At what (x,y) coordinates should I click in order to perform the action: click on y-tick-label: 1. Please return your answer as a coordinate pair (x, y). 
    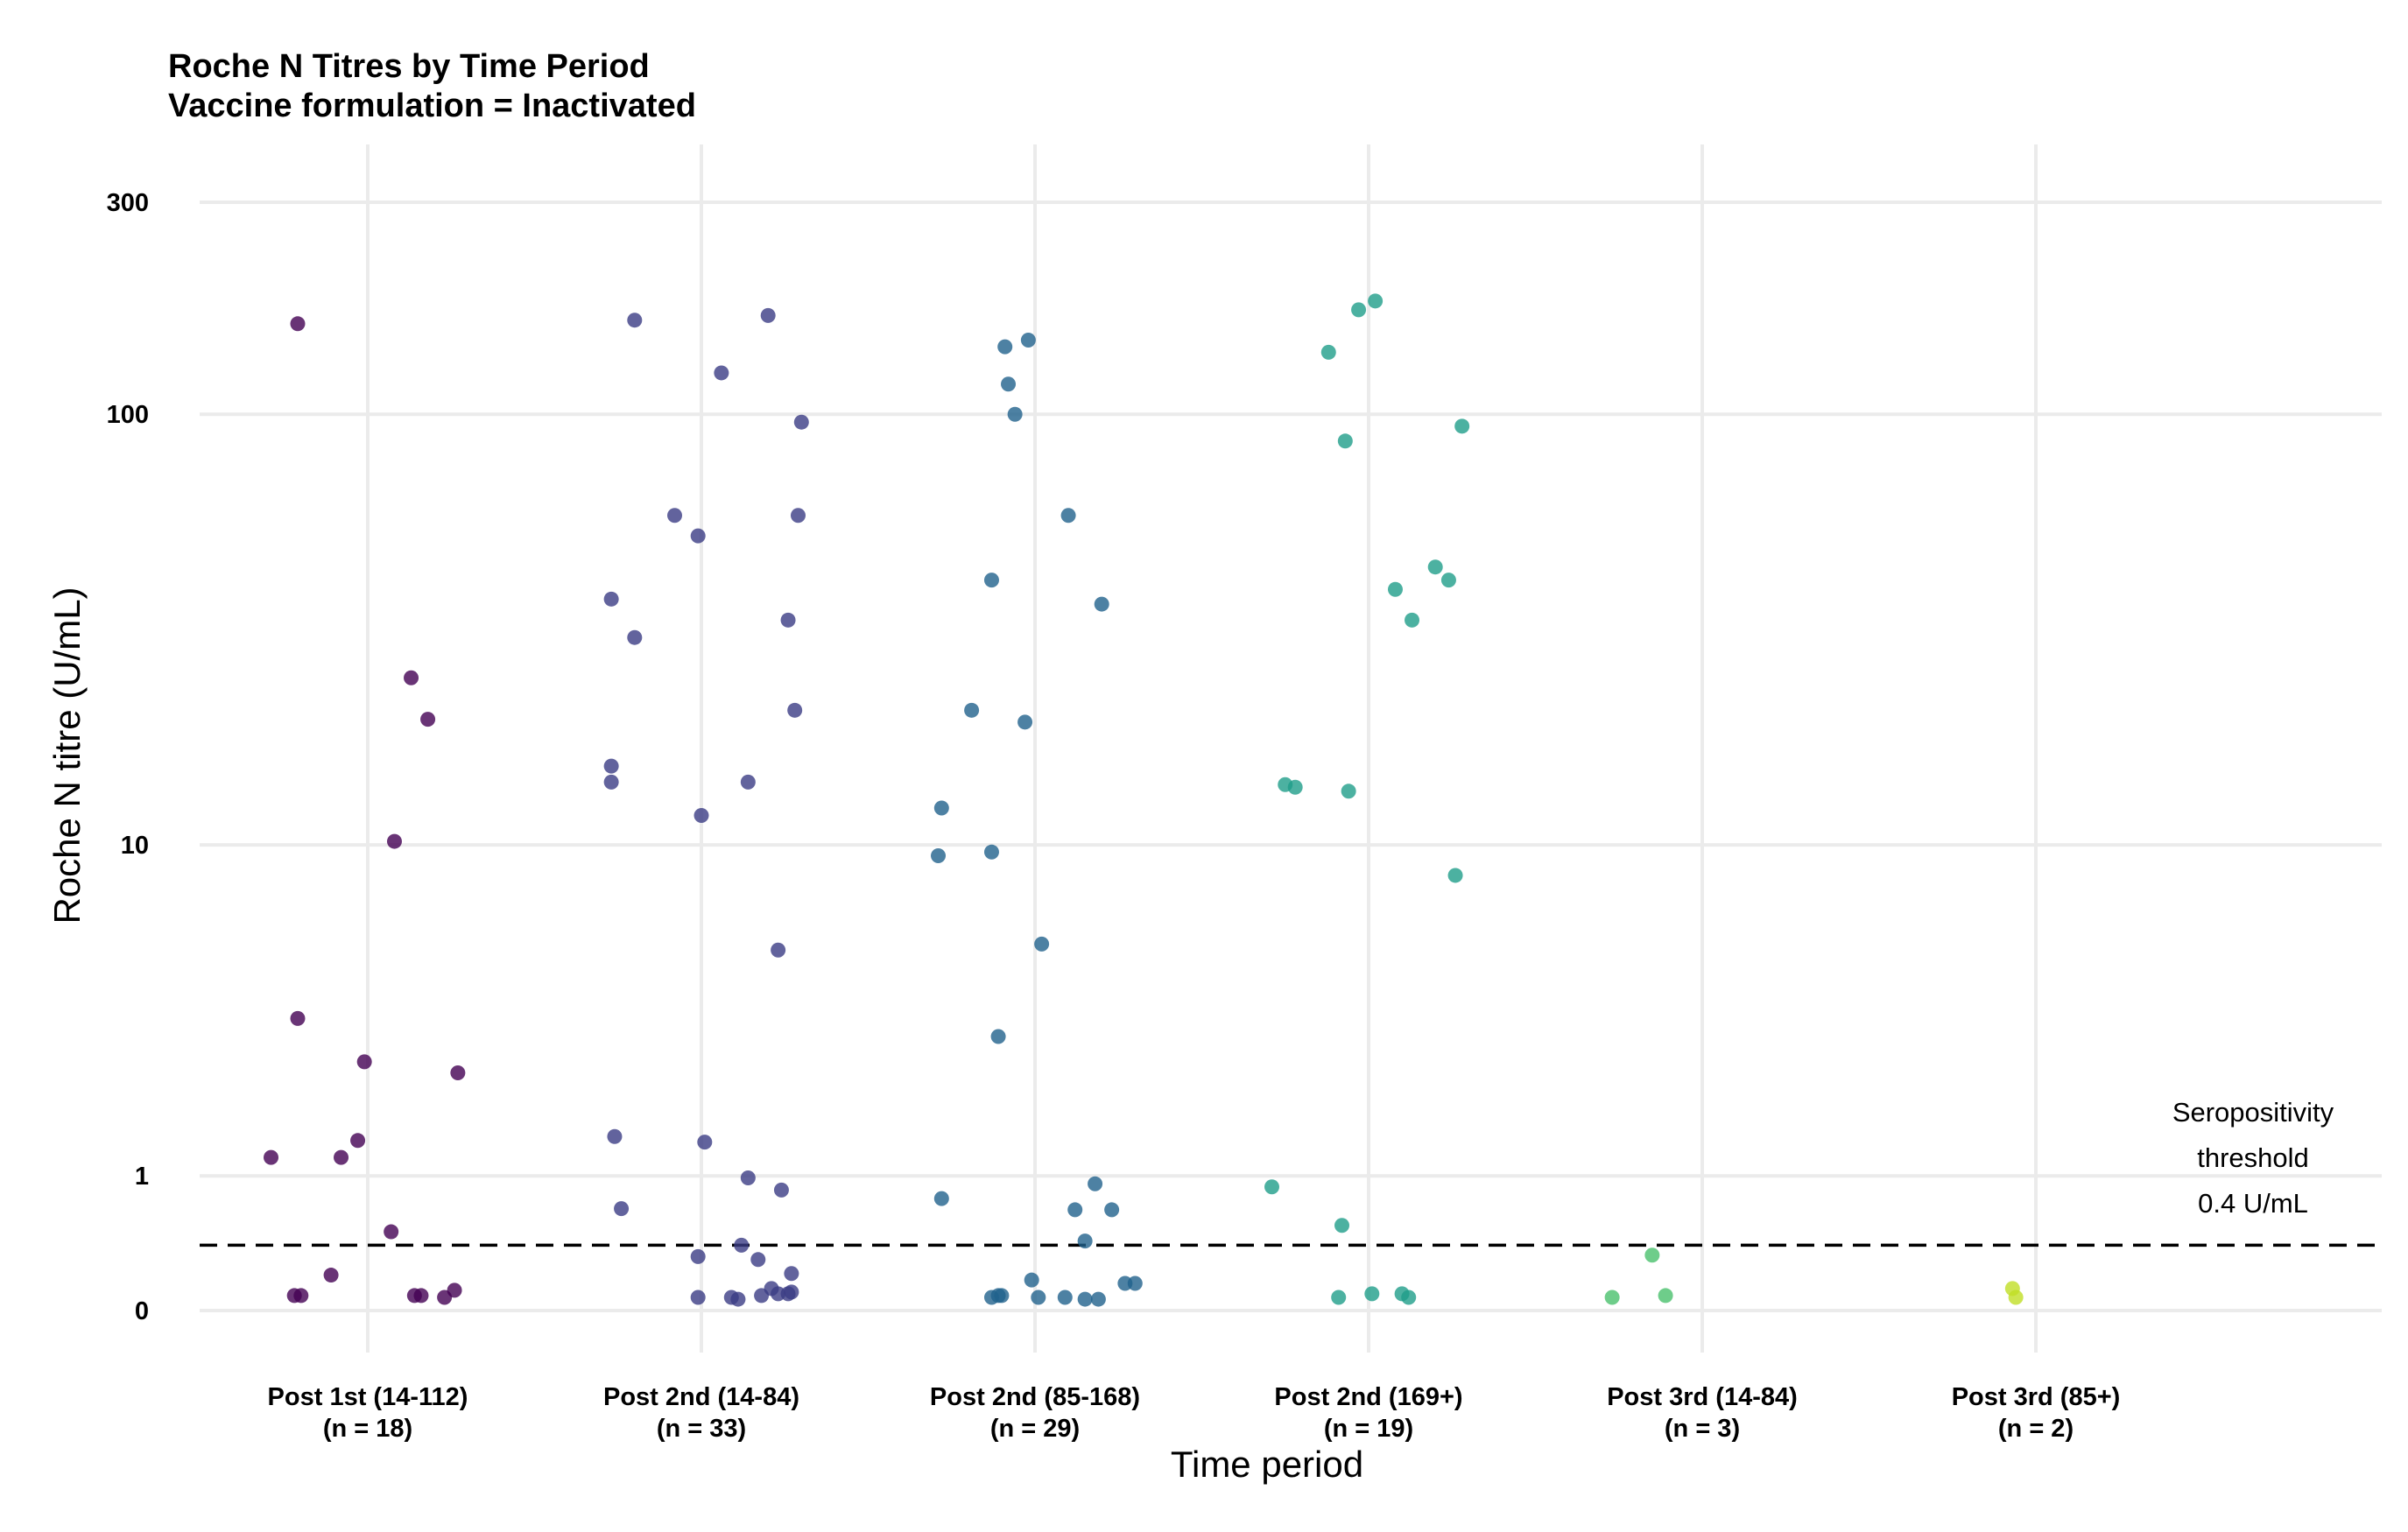
    Looking at the image, I should click on (142, 1177).